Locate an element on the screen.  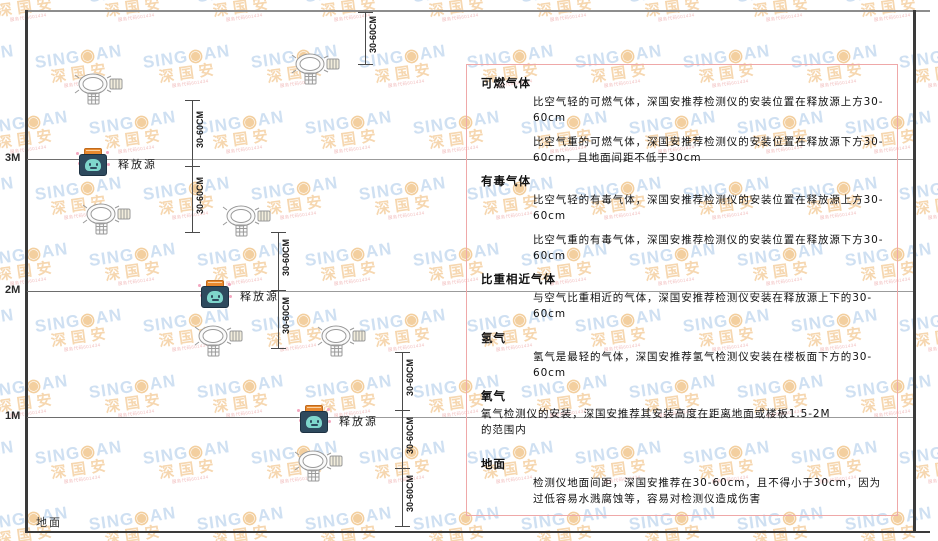
vertical-axis is located at coordinates (26, 271).